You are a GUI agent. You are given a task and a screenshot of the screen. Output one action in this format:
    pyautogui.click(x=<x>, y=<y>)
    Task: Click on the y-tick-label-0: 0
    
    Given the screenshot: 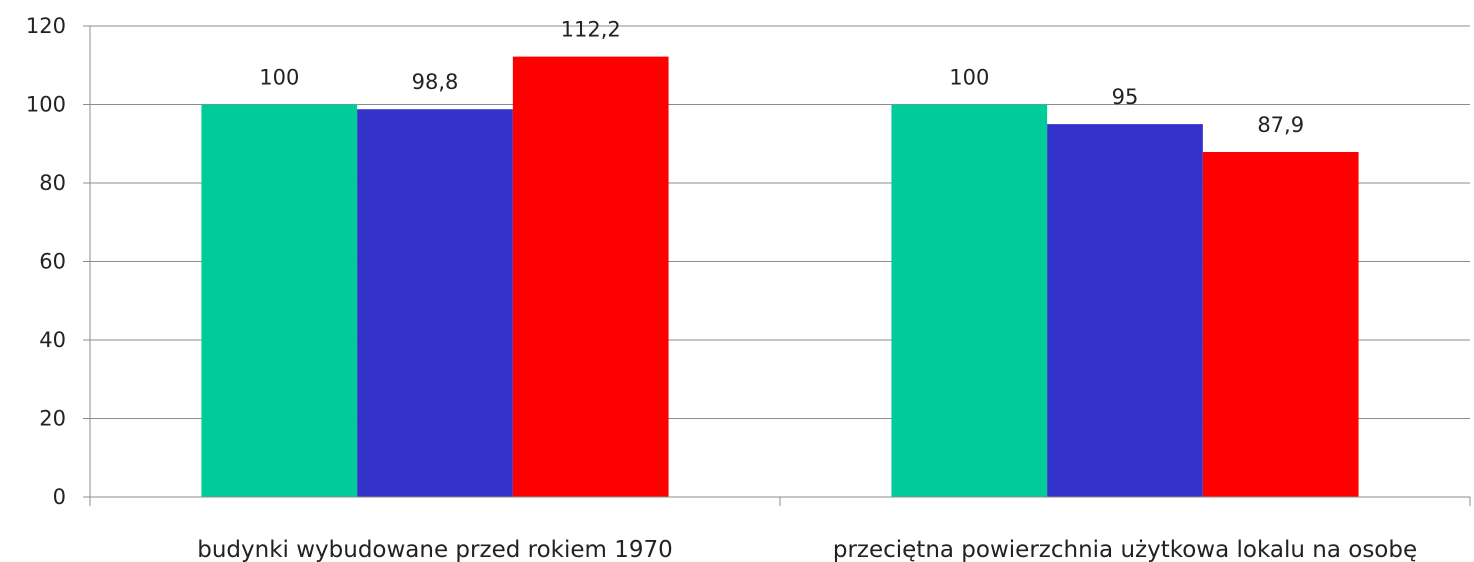 What is the action you would take?
    pyautogui.click(x=59, y=497)
    